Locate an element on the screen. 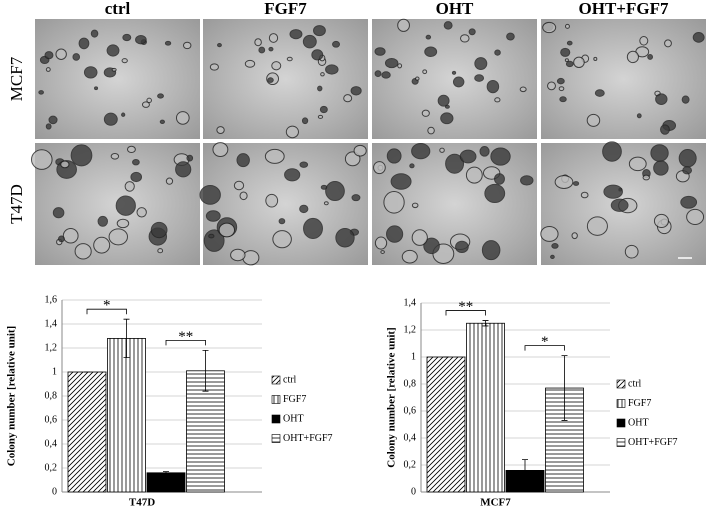 This screenshot has width=711, height=511. column-label: OHT is located at coordinates (455, 9).